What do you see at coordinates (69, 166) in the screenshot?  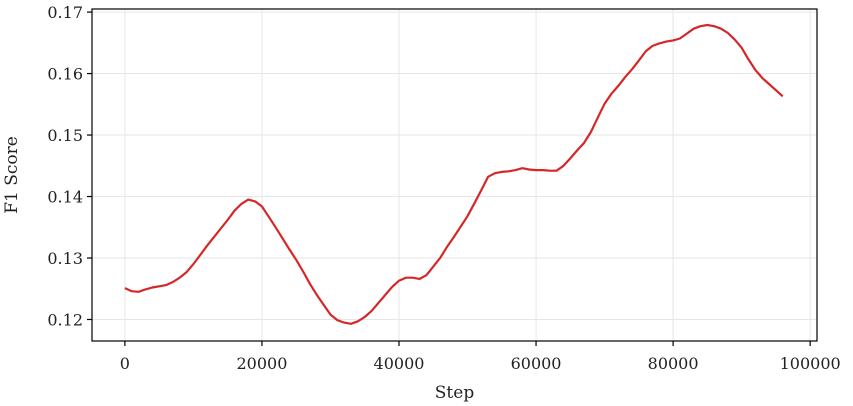 I see `y-axis-ticks: 0.12 0.13 0.14 0.15 0.16 0.17` at bounding box center [69, 166].